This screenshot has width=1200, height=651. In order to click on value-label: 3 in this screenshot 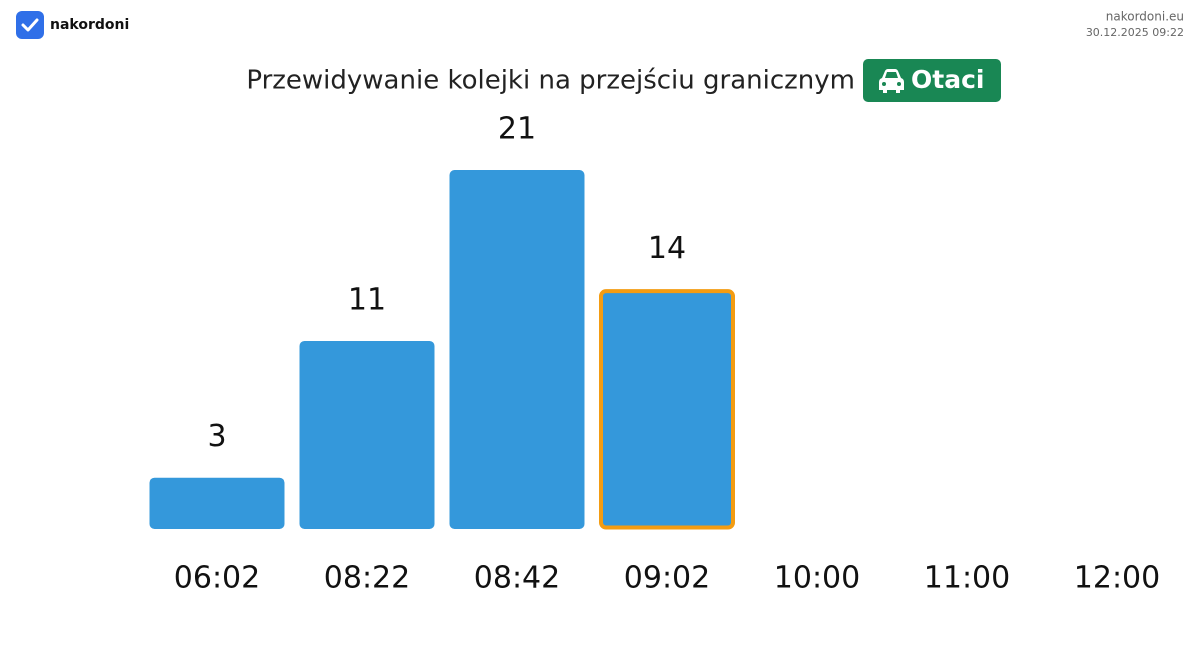, I will do `click(216, 436)`.